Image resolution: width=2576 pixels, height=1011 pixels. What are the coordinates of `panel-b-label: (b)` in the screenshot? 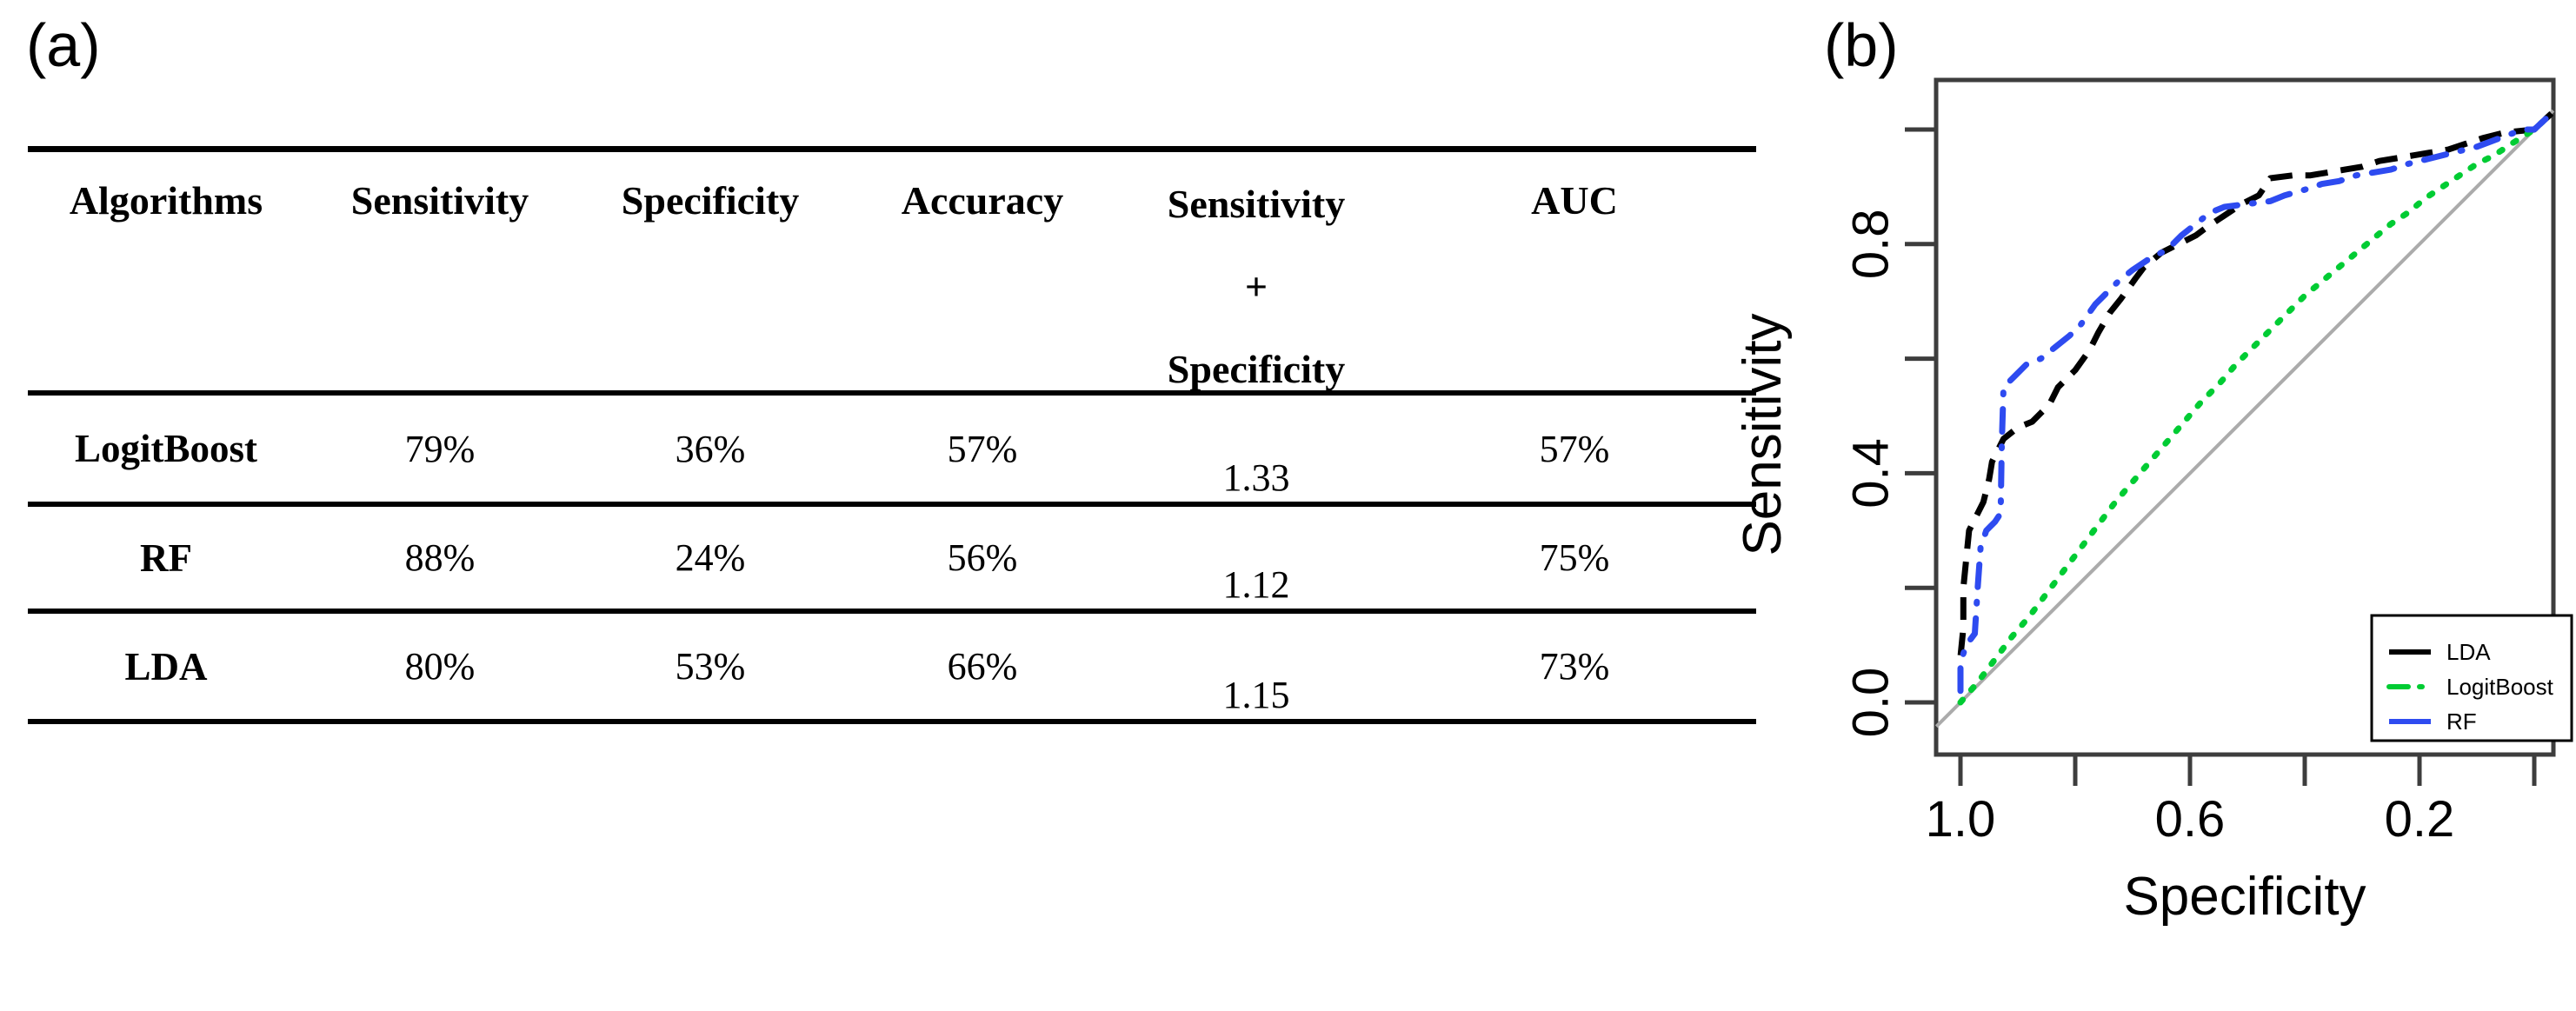 It's located at (1861, 45).